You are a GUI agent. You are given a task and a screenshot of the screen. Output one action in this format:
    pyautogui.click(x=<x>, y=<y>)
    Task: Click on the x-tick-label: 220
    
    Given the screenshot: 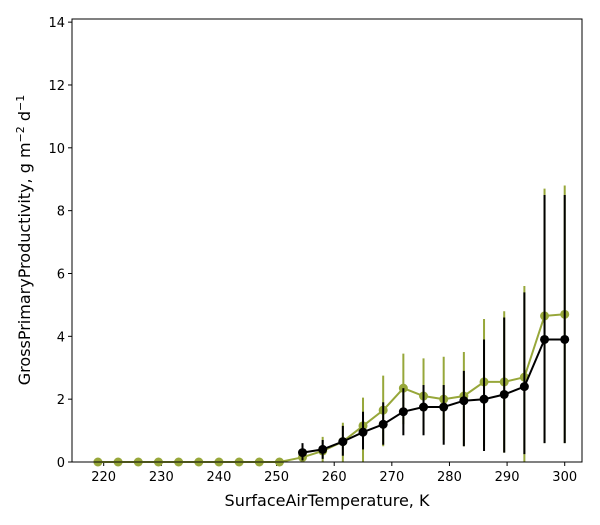 What is the action you would take?
    pyautogui.click(x=103, y=477)
    